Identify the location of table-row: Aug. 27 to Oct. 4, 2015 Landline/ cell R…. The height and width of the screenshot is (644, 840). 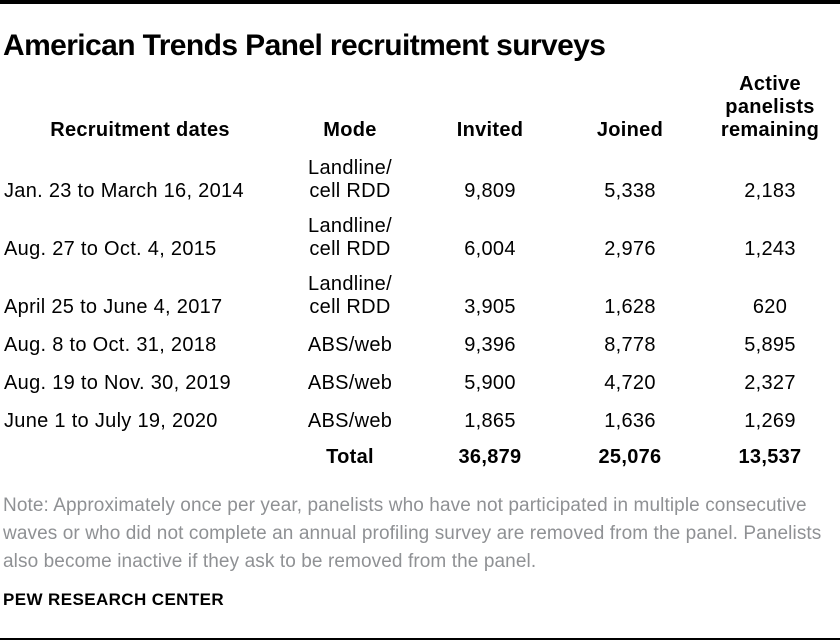
(420, 232).